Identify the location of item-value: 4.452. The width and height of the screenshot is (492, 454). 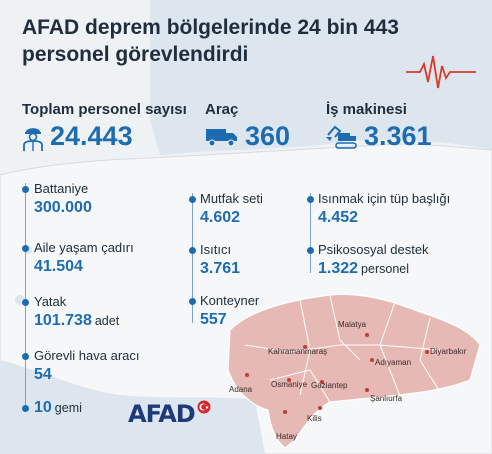
(338, 217).